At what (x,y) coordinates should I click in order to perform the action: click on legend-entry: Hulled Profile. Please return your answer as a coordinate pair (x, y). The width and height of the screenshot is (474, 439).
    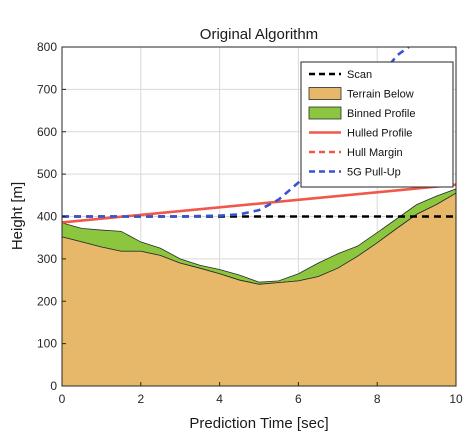
    Looking at the image, I should click on (360, 134).